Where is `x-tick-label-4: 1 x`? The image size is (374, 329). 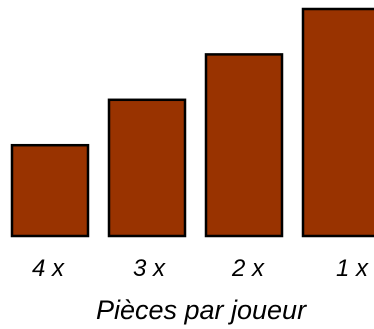 x-tick-label-4: 1 x is located at coordinates (352, 268).